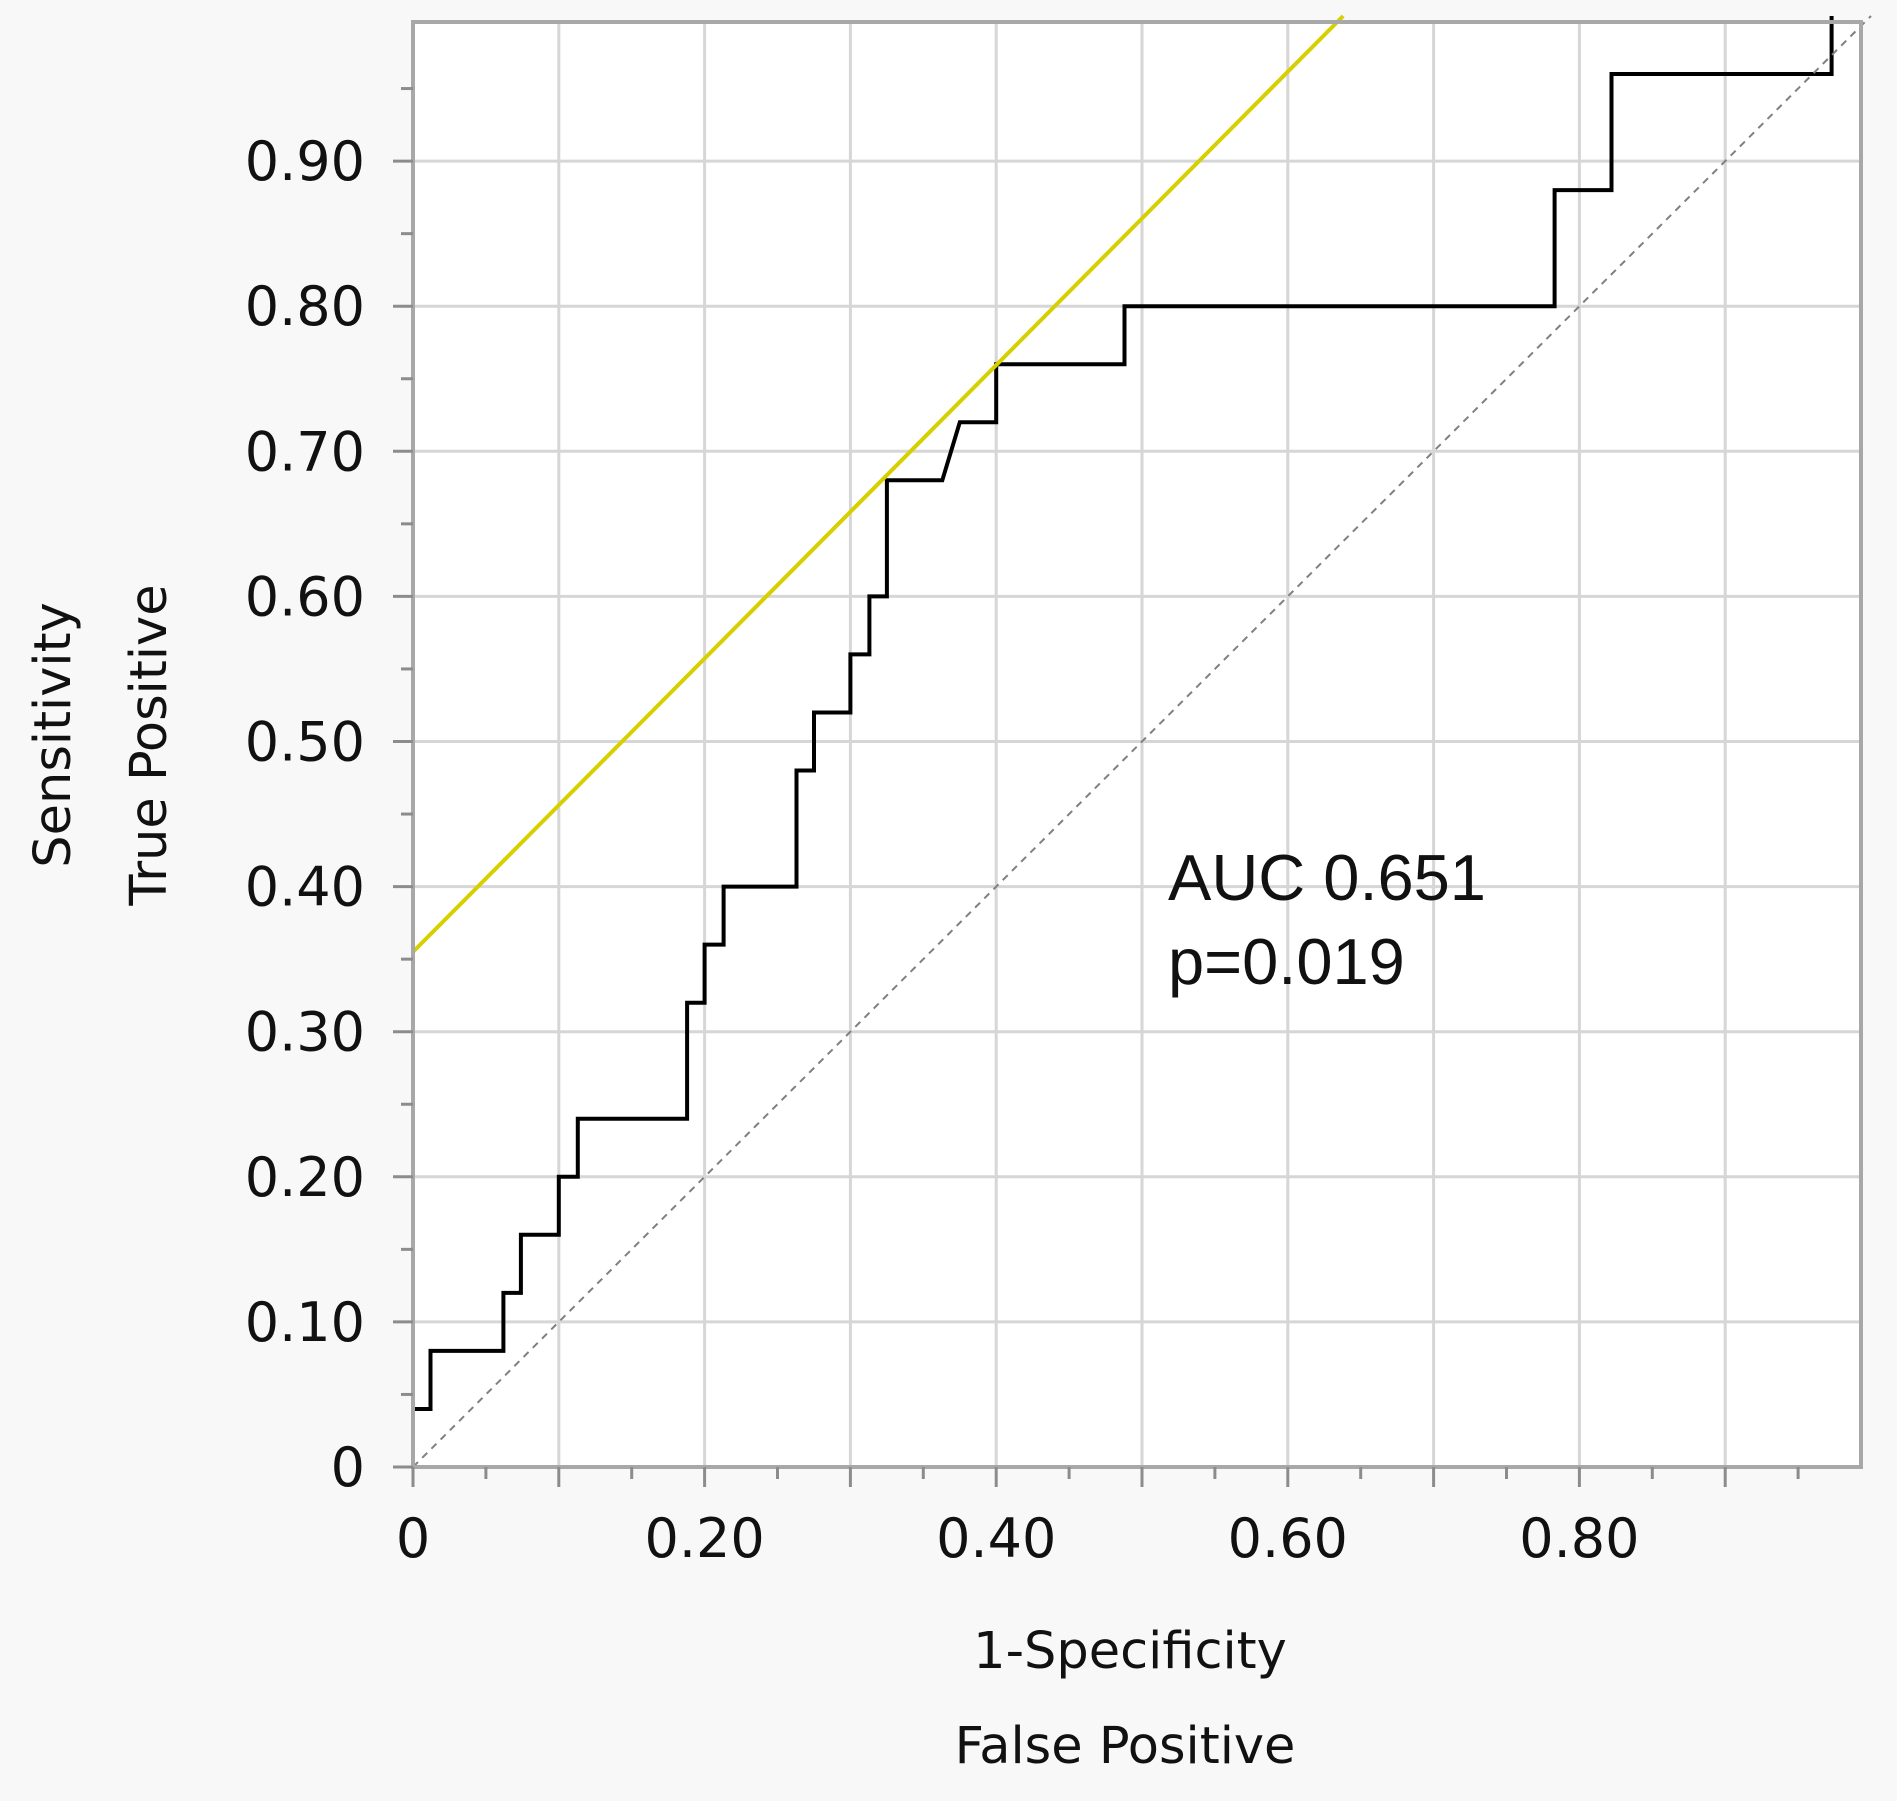 This screenshot has width=1897, height=1801. What do you see at coordinates (305, 306) in the screenshot?
I see `y-tick-label: 0.80` at bounding box center [305, 306].